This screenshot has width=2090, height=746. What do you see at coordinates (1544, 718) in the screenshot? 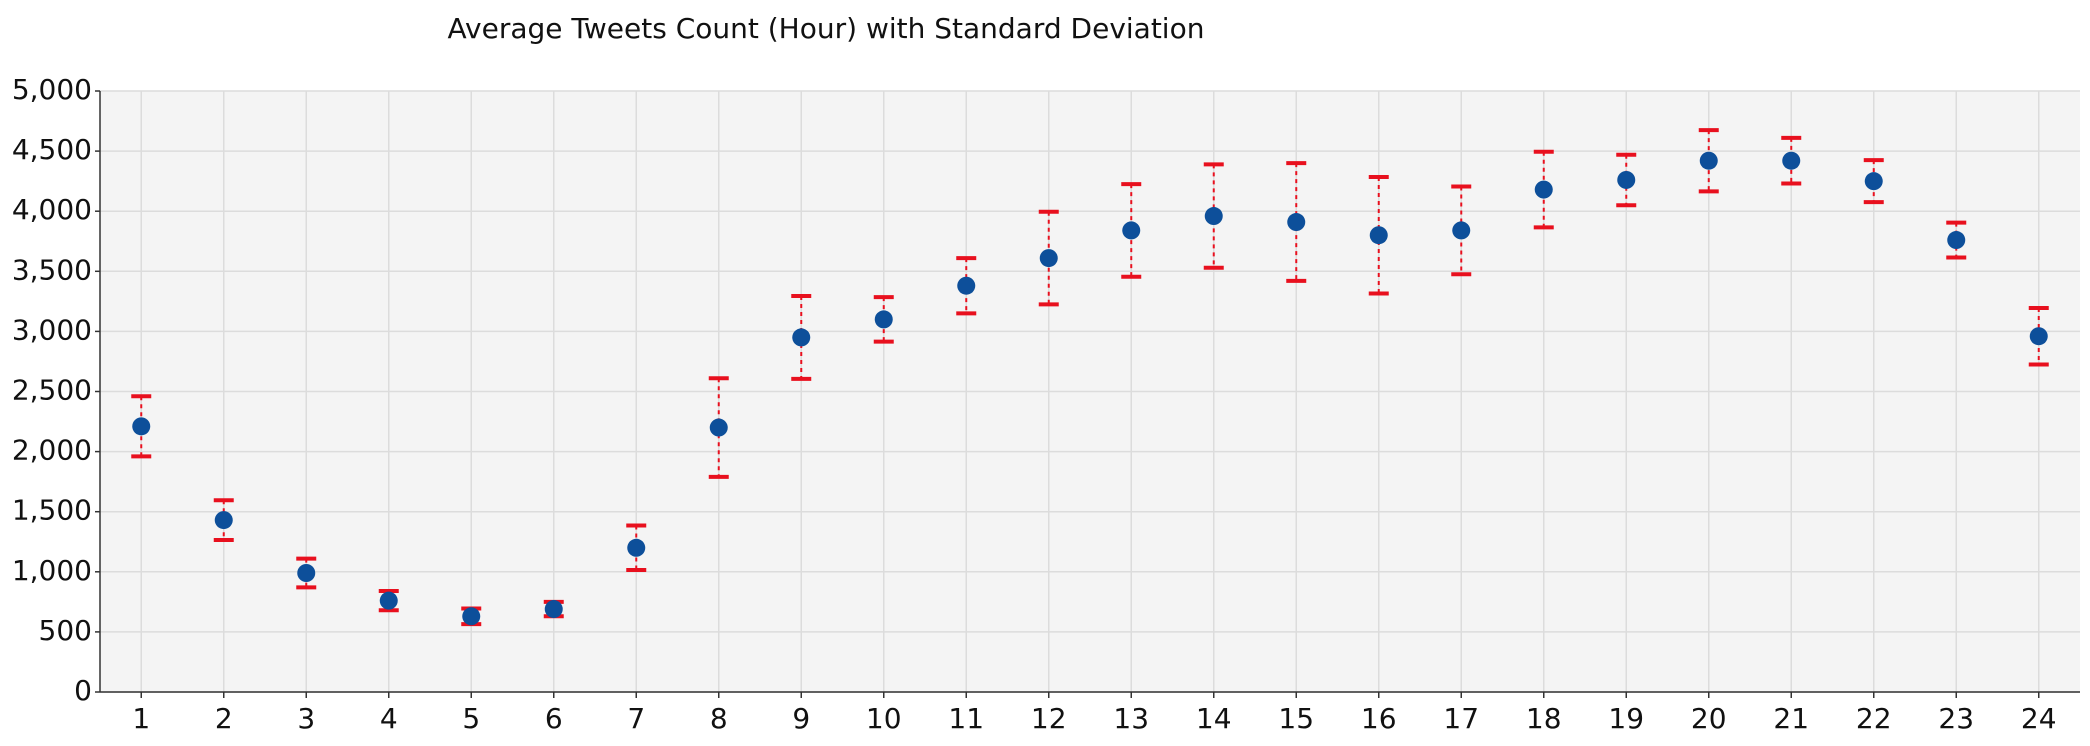
I see `x-tick-label: 18` at bounding box center [1544, 718].